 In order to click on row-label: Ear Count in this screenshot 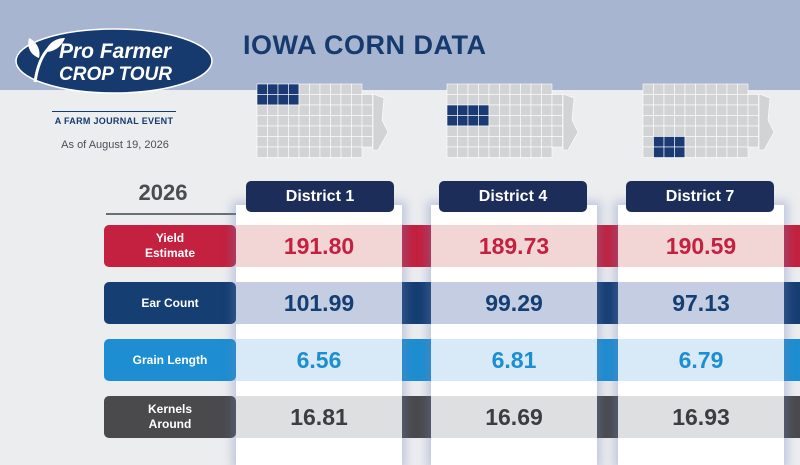, I will do `click(170, 303)`.